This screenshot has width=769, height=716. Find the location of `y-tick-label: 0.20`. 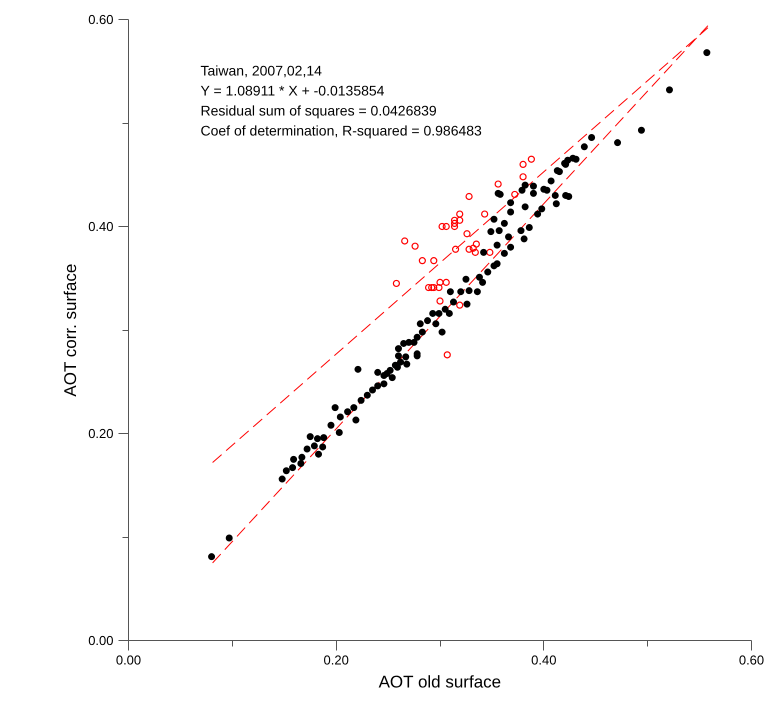

y-tick-label: 0.20 is located at coordinates (101, 433).